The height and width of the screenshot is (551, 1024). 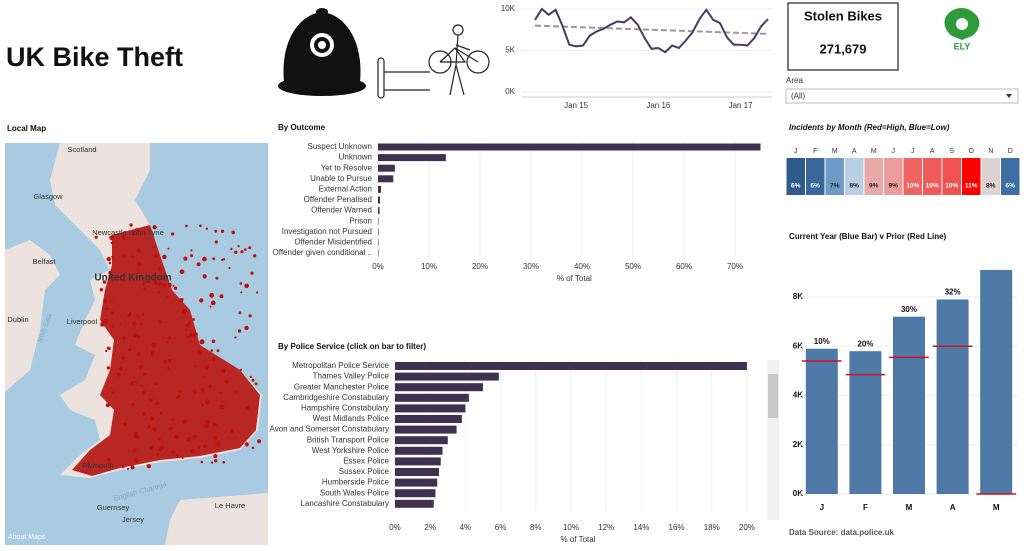 I want to click on dropdown-value: (All), so click(x=798, y=96).